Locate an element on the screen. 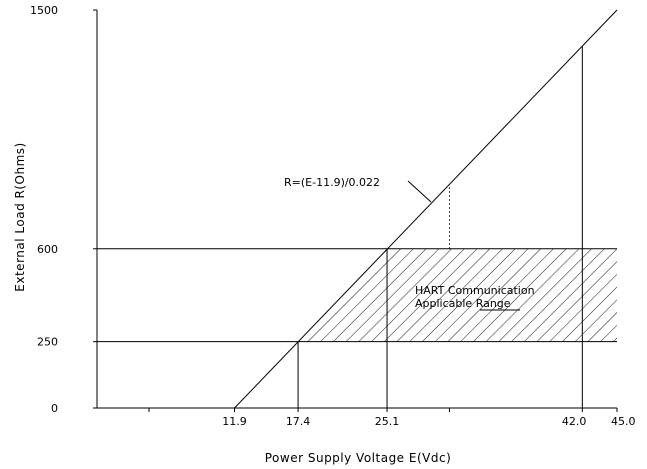 The width and height of the screenshot is (647, 469). y-tick-label: 250 is located at coordinates (47, 342).